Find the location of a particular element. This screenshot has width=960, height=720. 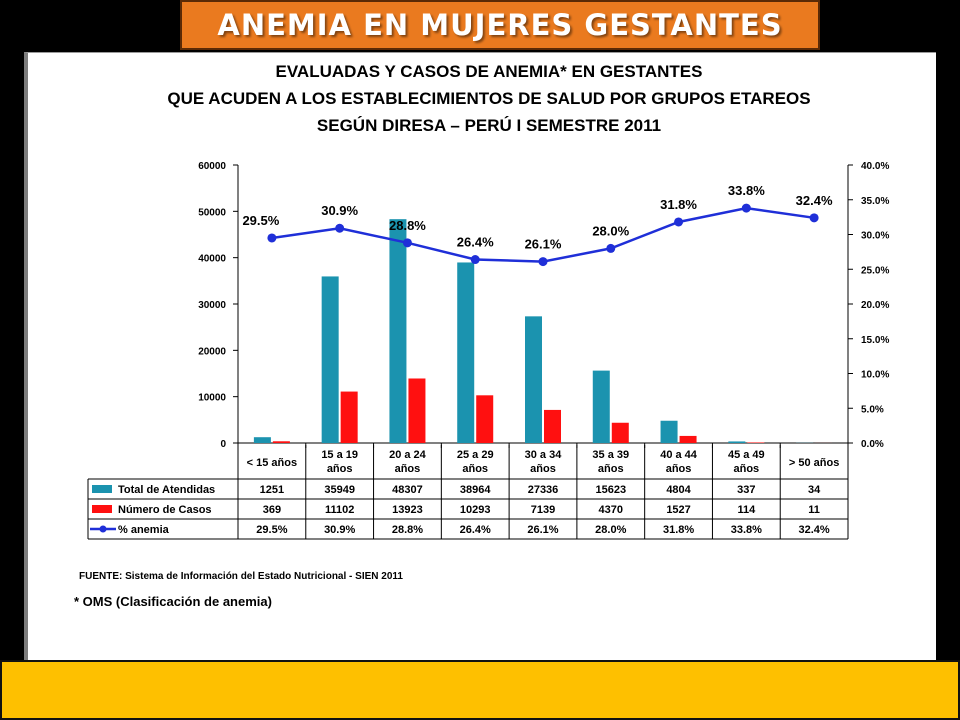

table-cell: 26.1% is located at coordinates (542, 530).